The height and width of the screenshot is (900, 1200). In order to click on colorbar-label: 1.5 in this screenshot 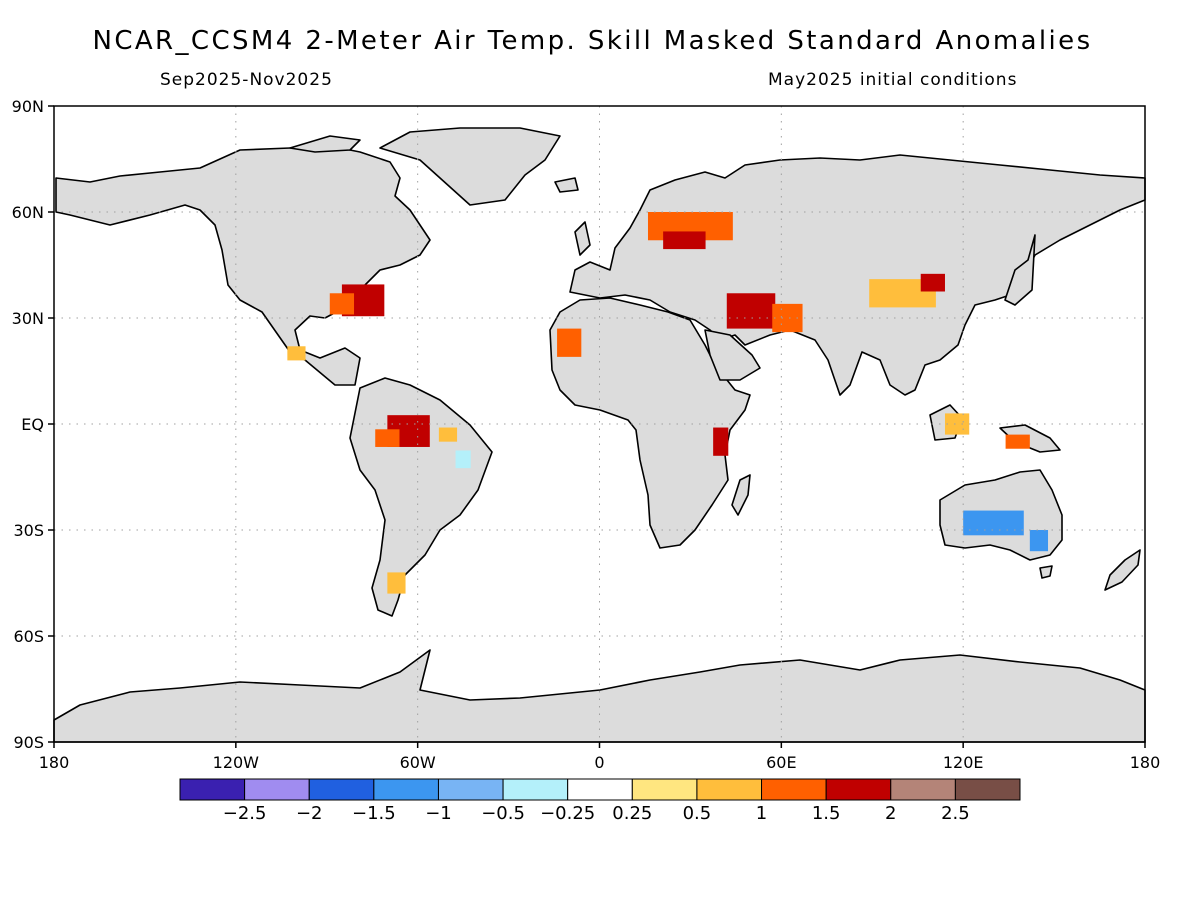, I will do `click(826, 813)`.